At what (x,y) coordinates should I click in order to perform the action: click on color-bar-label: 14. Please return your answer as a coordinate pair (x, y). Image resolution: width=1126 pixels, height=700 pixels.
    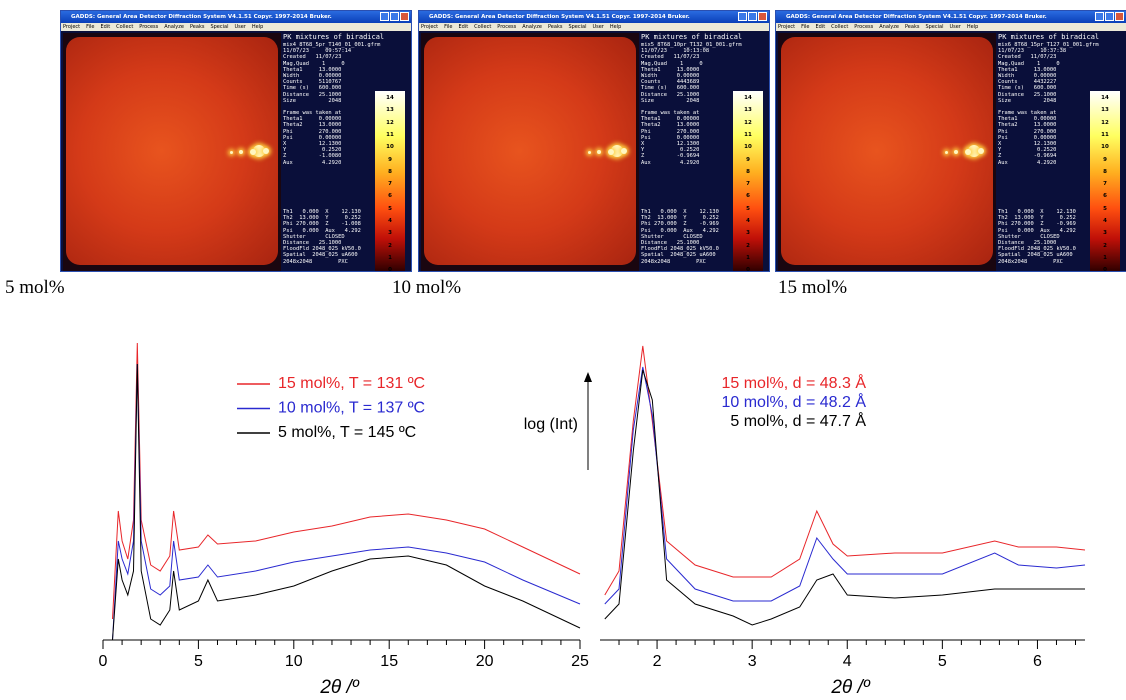
    Looking at the image, I should click on (748, 98).